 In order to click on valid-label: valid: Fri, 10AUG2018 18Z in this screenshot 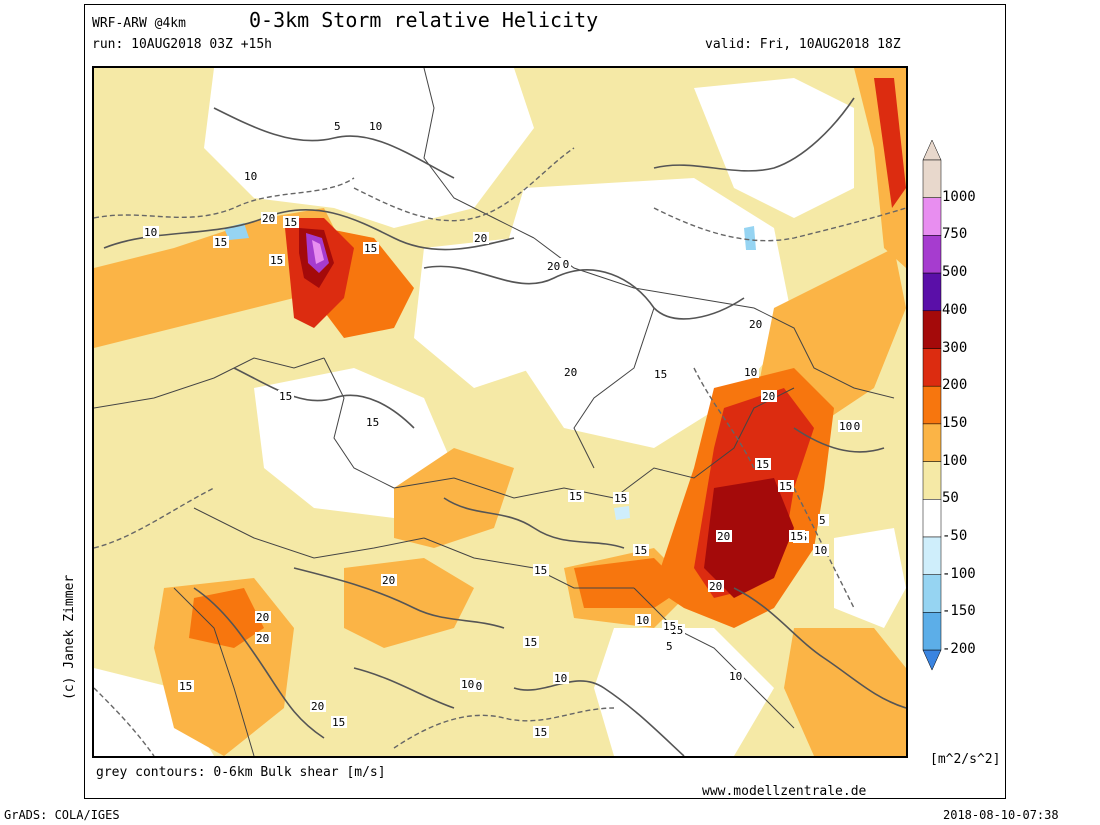, I will do `click(803, 44)`.